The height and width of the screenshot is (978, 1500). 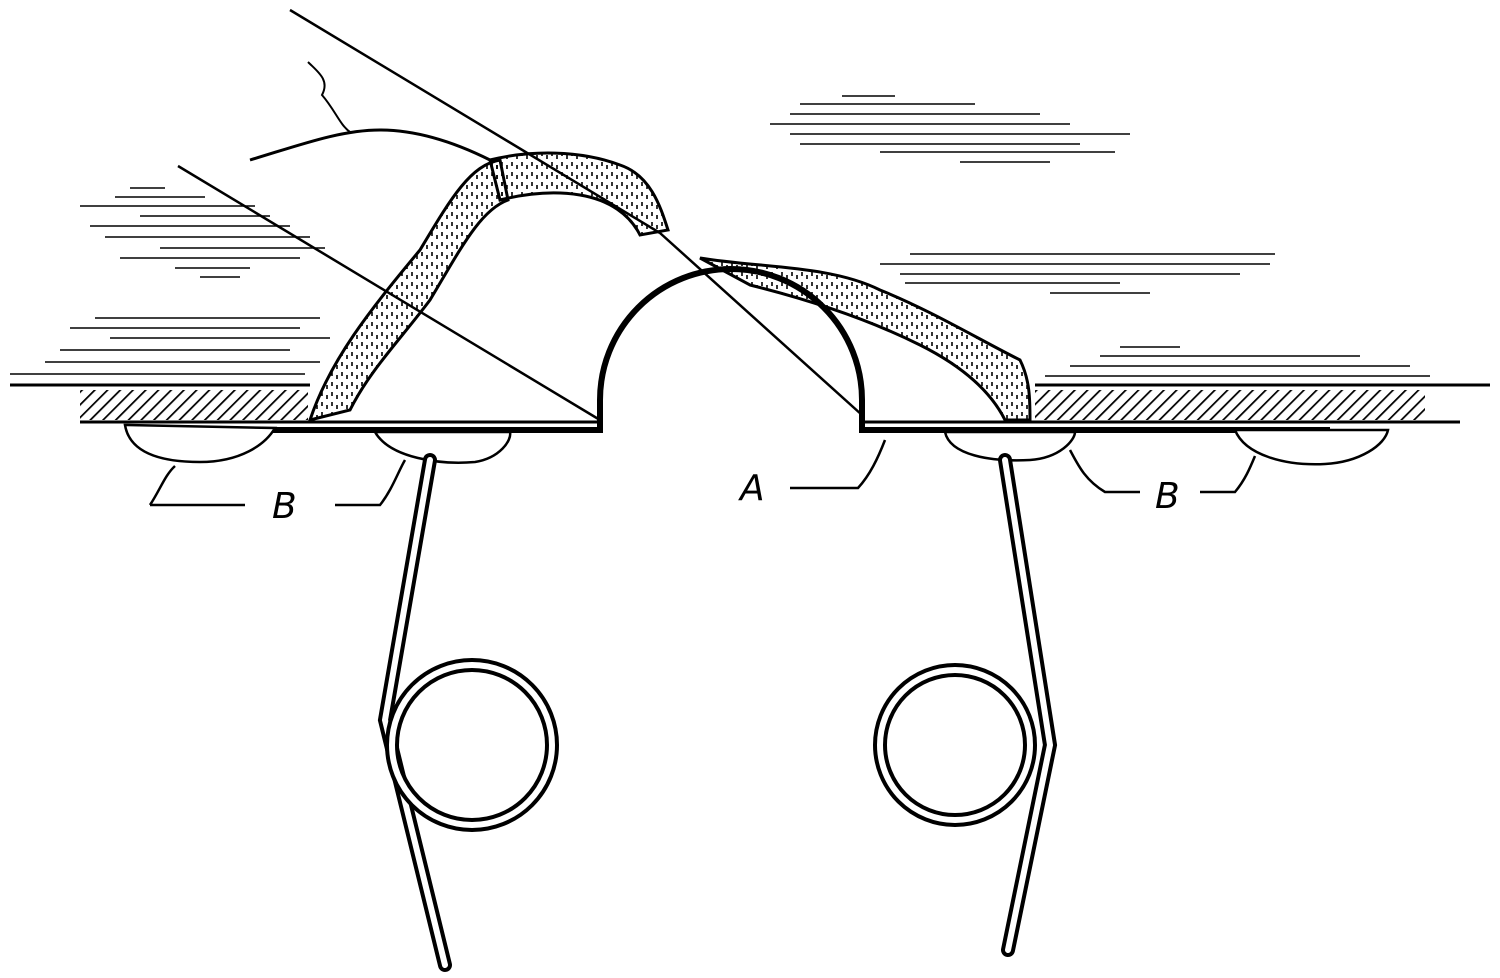 I want to click on label-b-left: B, so click(x=284, y=506).